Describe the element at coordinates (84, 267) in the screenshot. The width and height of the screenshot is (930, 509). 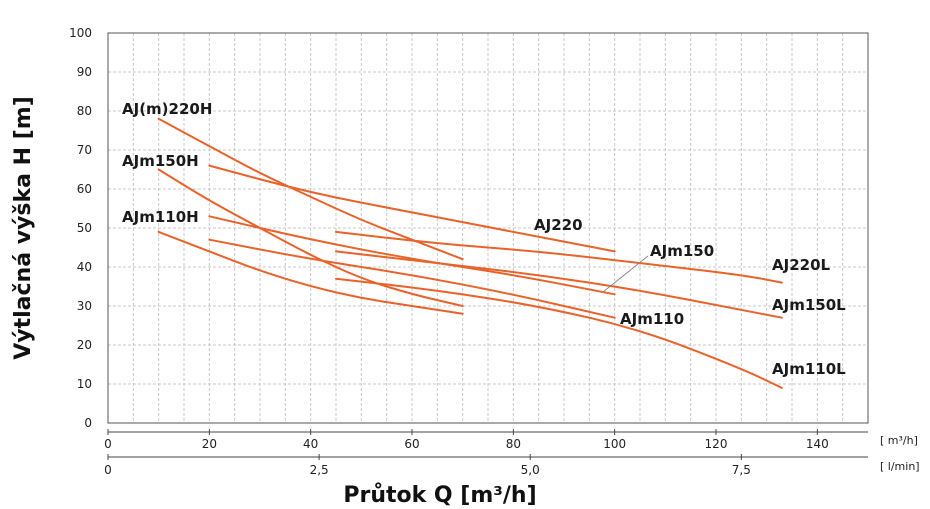
I see `y-tick-label: 40` at that location.